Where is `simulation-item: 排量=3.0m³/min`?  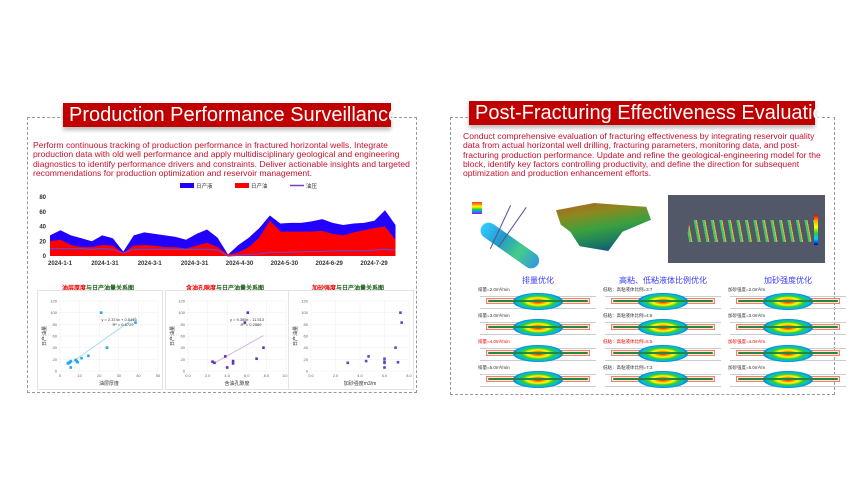
simulation-item: 排量=3.0m³/min is located at coordinates (538, 326).